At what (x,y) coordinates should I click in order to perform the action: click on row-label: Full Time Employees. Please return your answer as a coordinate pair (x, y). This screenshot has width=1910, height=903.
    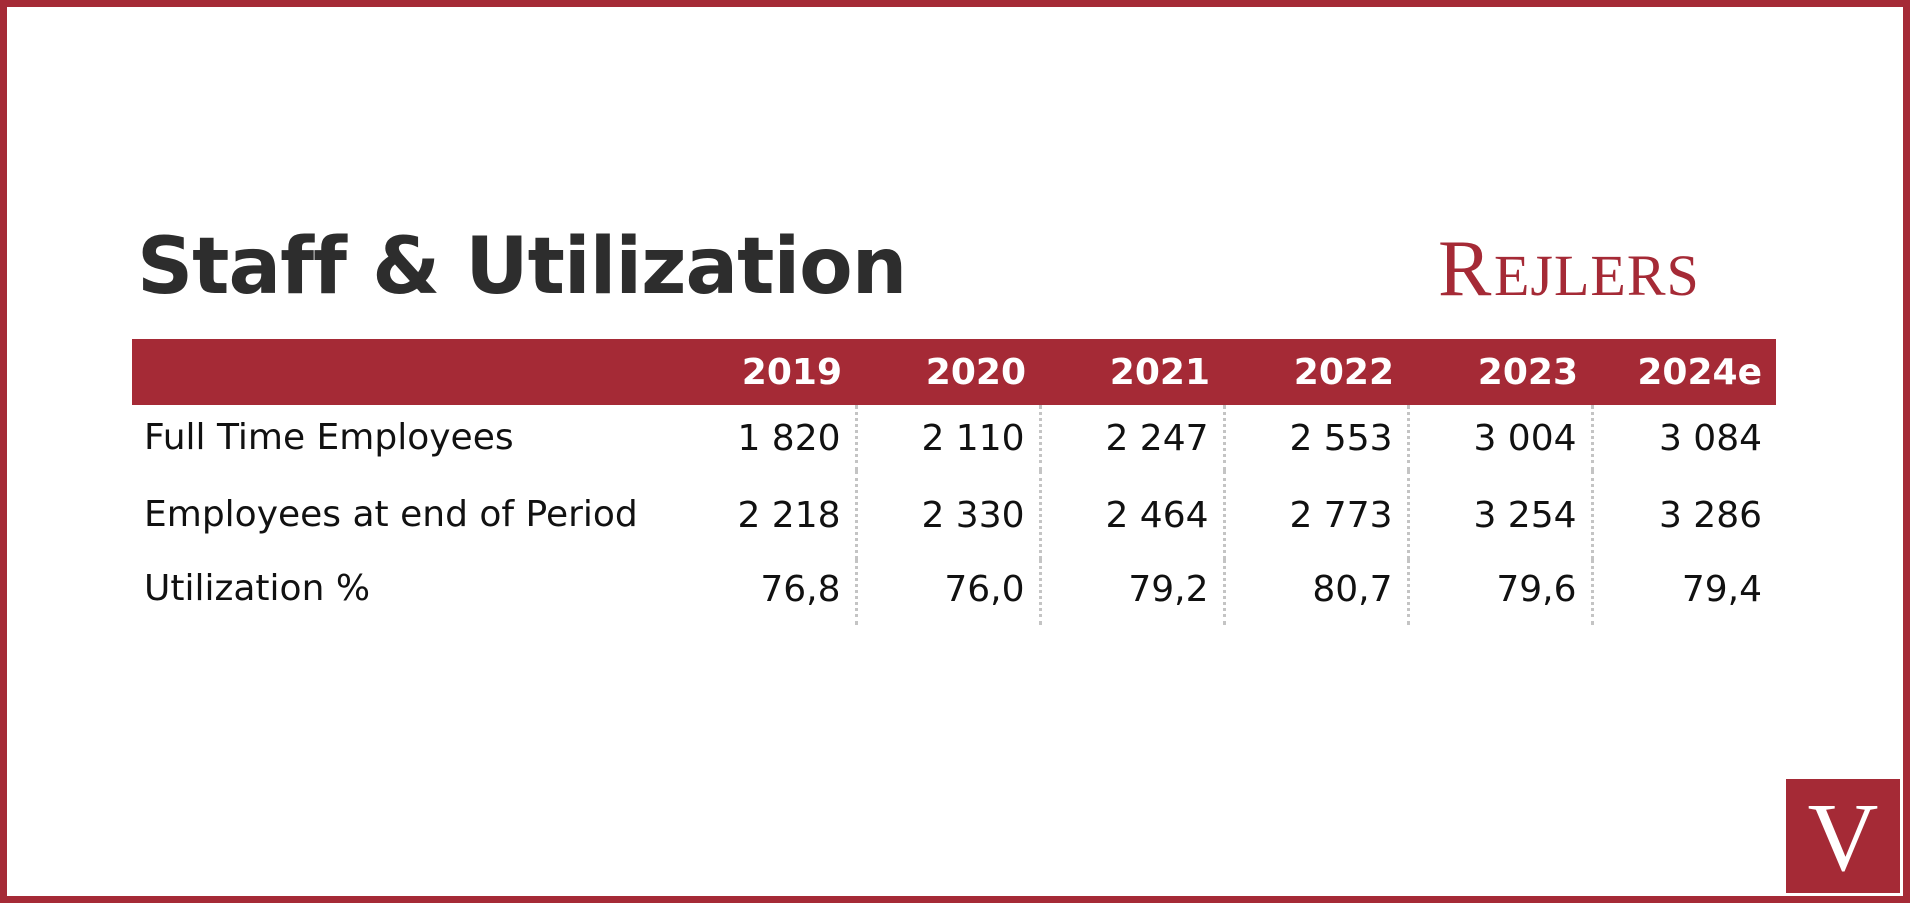
    Looking at the image, I should click on (329, 437).